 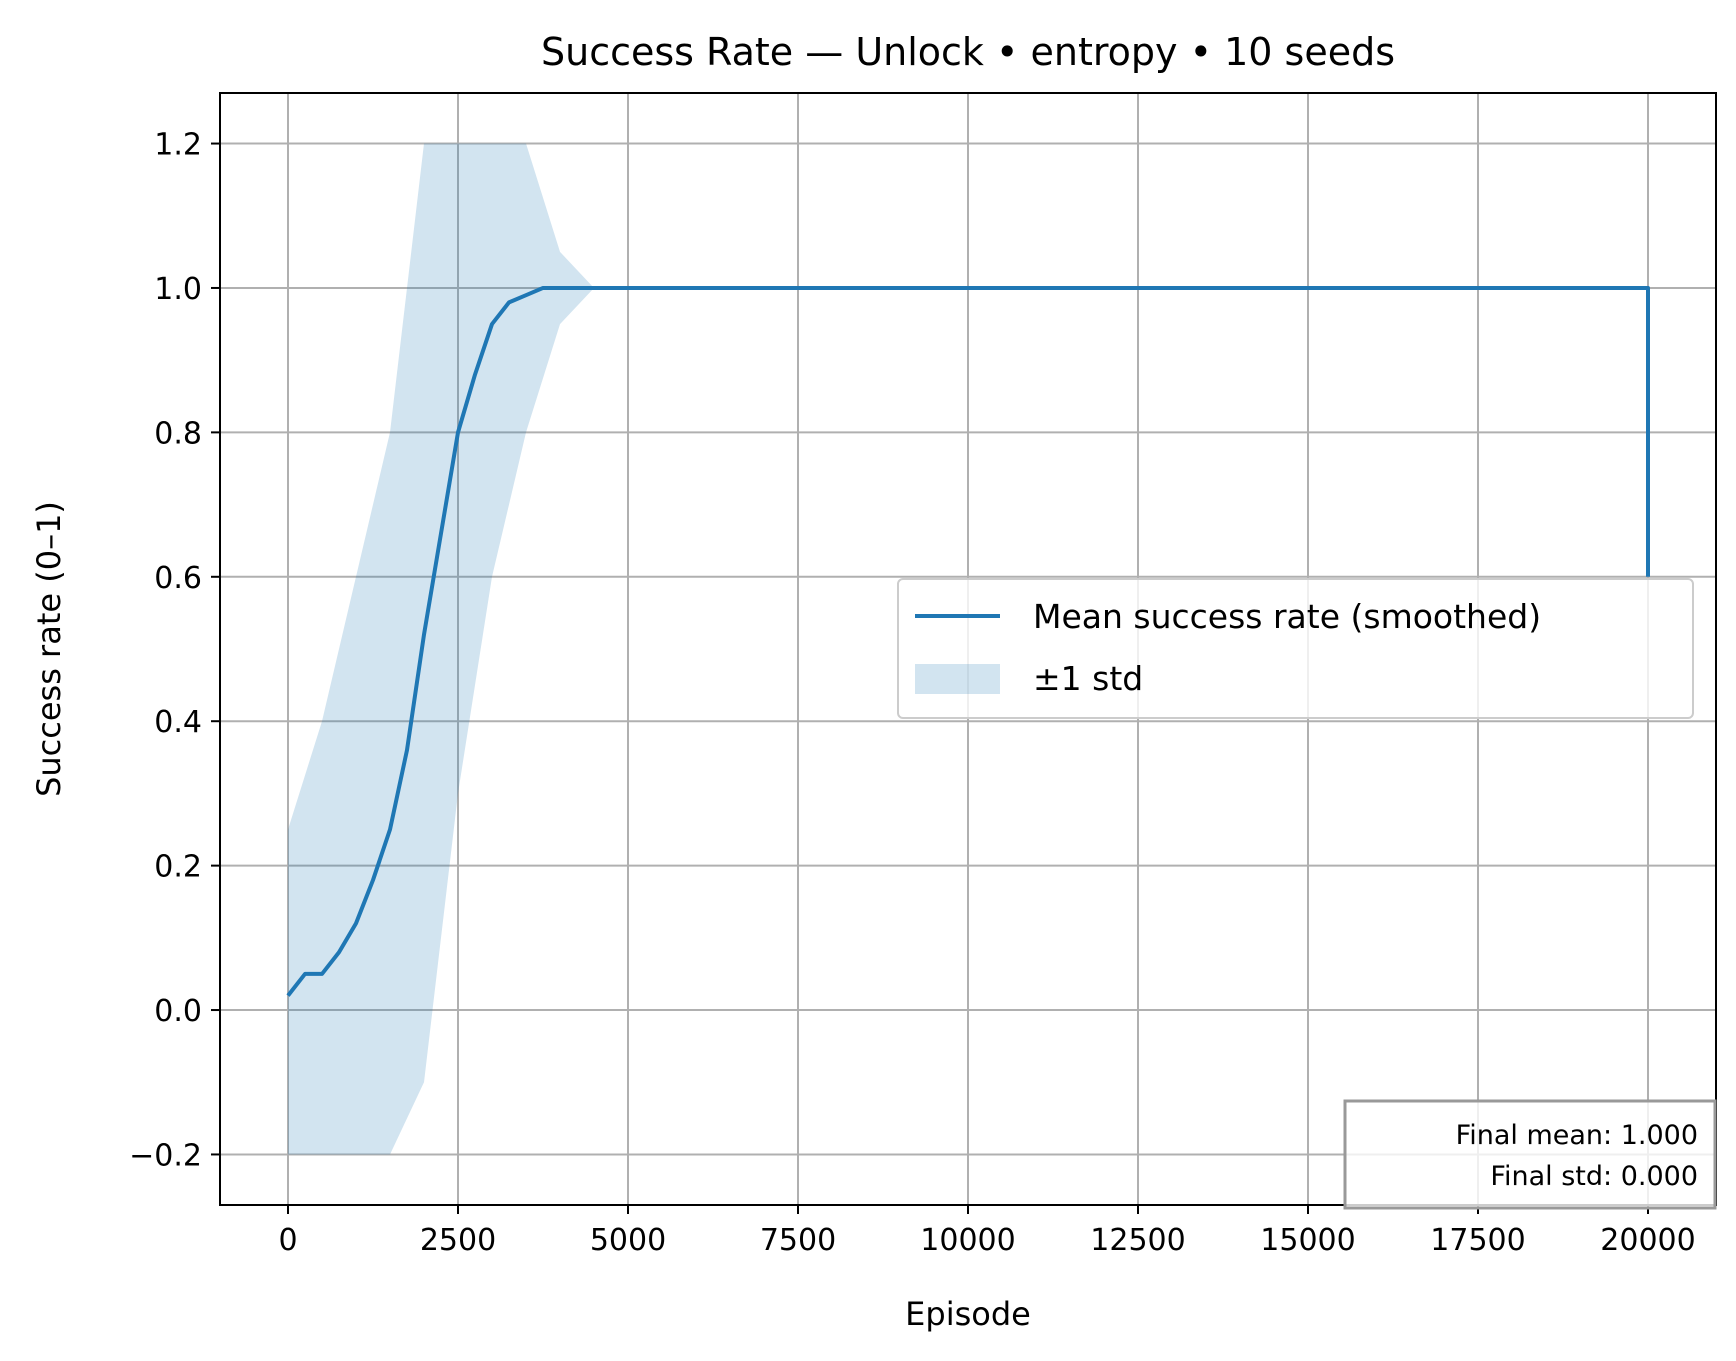 What do you see at coordinates (178, 722) in the screenshot?
I see `y-tick-label-3: 0.4` at bounding box center [178, 722].